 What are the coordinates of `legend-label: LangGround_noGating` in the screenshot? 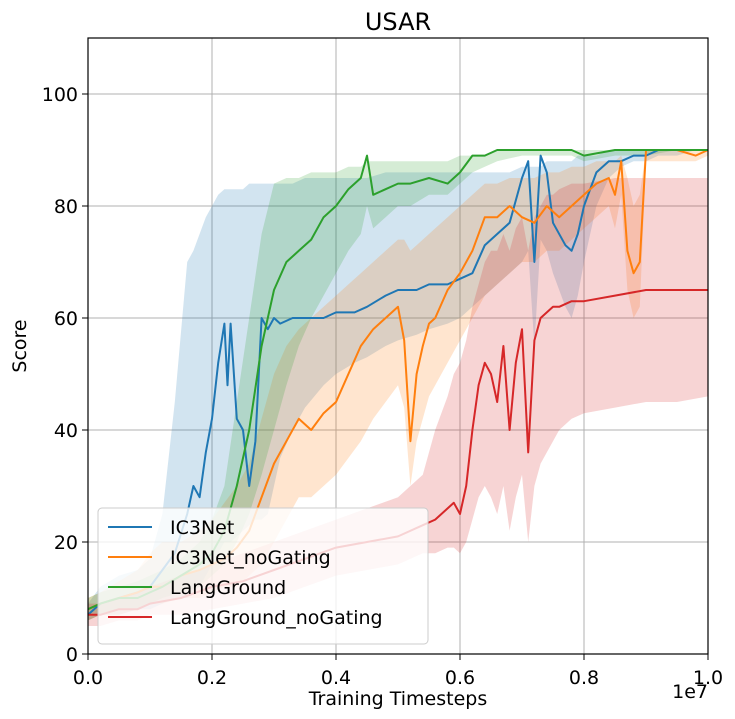 It's located at (276, 618).